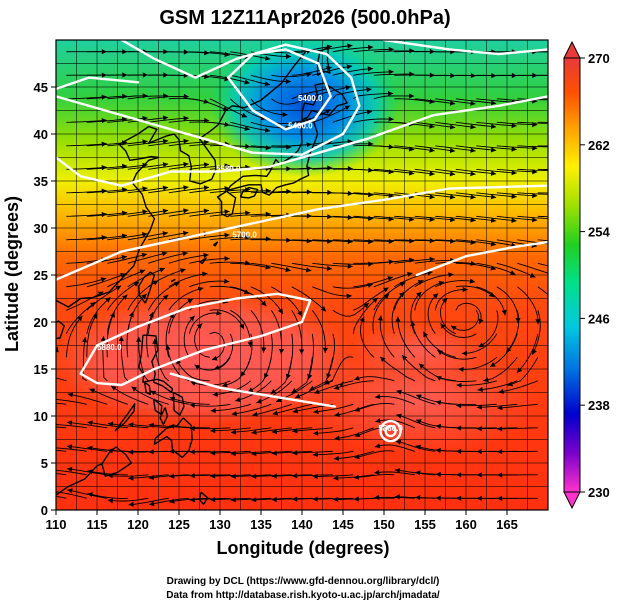 Image resolution: width=619 pixels, height=610 pixels. I want to click on y-axis-label: Latitude (degrees), so click(12, 274).